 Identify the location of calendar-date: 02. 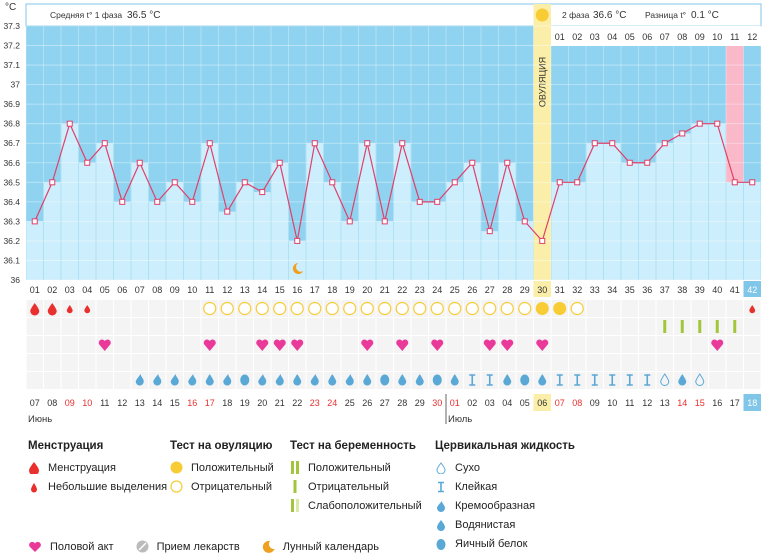
(472, 403).